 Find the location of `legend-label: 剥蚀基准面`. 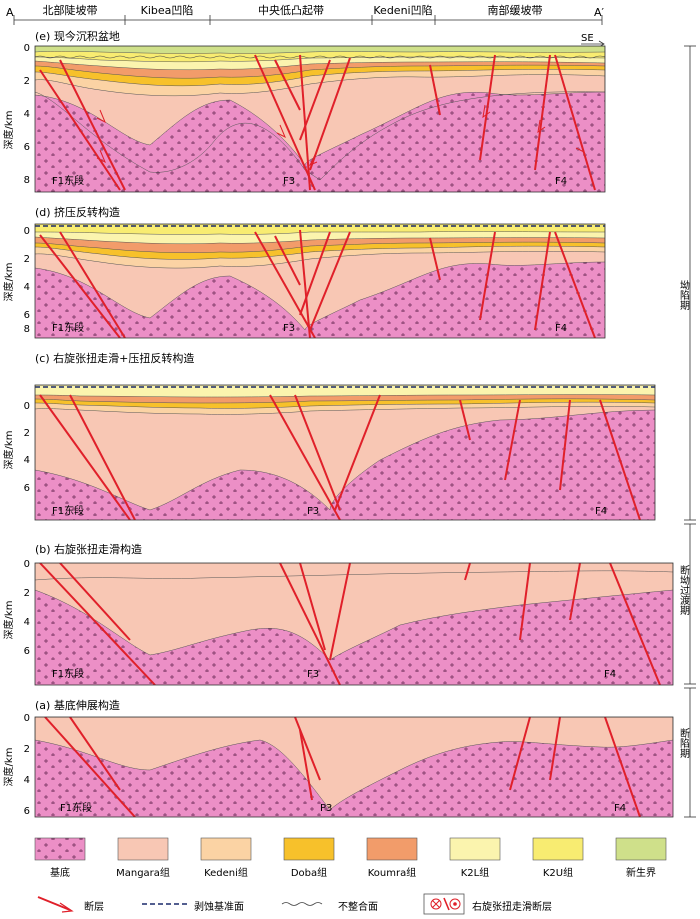

legend-label: 剥蚀基准面 is located at coordinates (219, 906).